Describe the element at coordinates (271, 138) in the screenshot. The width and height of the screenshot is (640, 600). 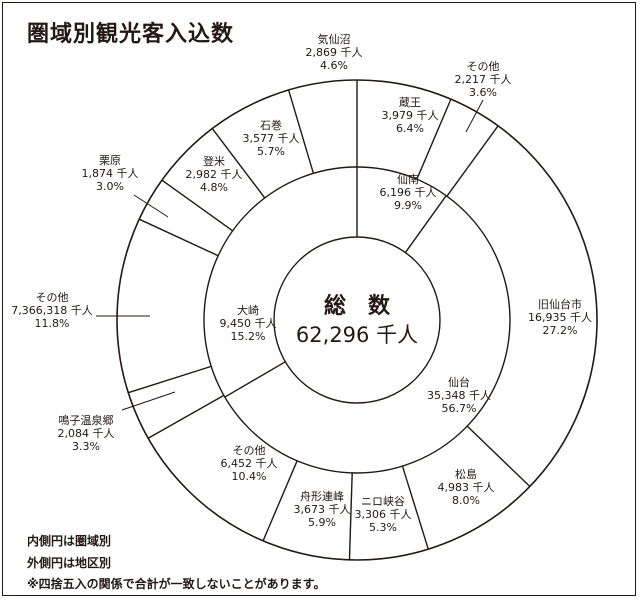
I see `outer-slice-label-slice-value: 3,577 千人` at that location.